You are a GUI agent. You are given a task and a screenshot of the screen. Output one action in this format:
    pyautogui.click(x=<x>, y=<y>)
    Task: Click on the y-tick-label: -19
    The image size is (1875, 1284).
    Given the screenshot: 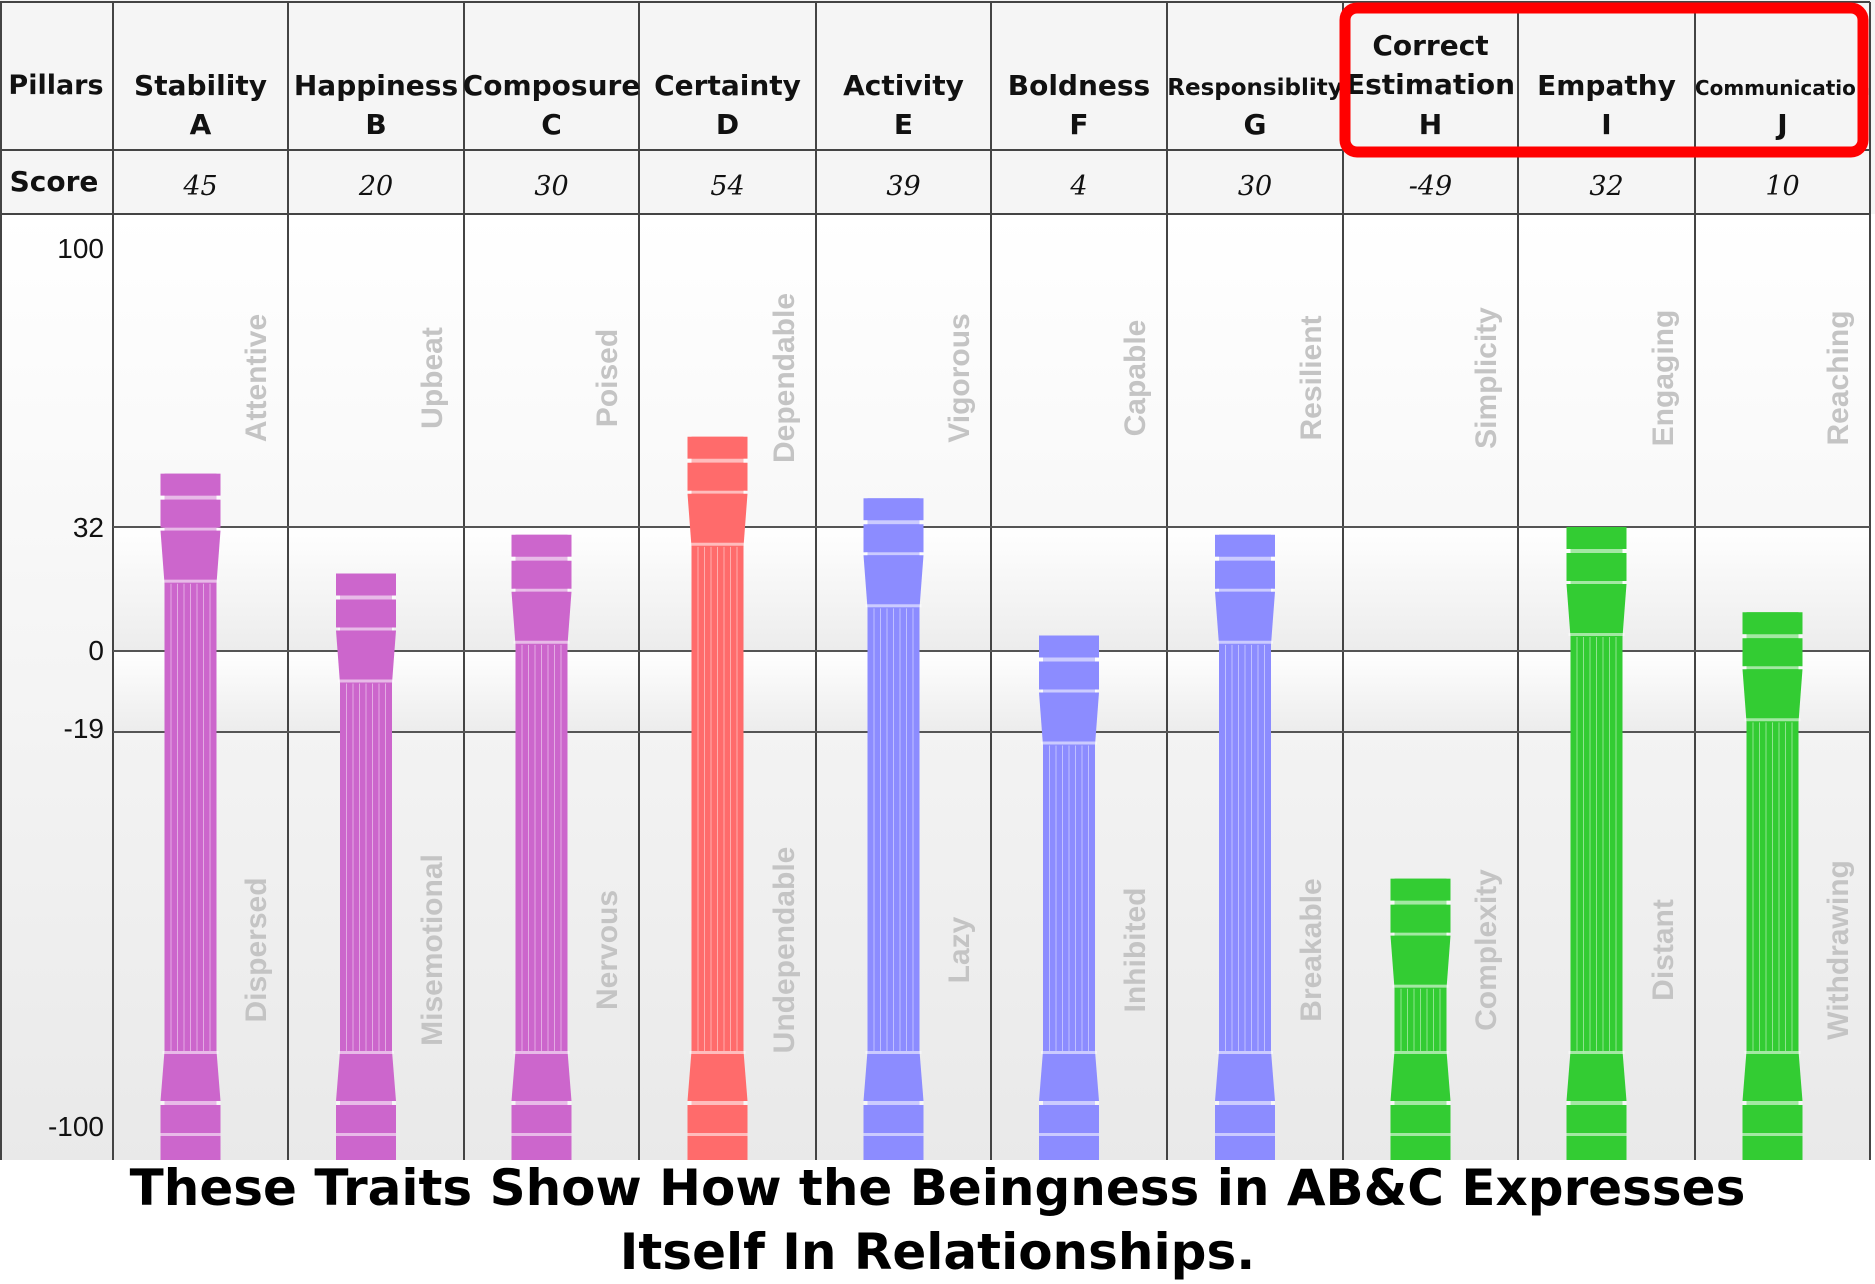 What is the action you would take?
    pyautogui.click(x=84, y=728)
    